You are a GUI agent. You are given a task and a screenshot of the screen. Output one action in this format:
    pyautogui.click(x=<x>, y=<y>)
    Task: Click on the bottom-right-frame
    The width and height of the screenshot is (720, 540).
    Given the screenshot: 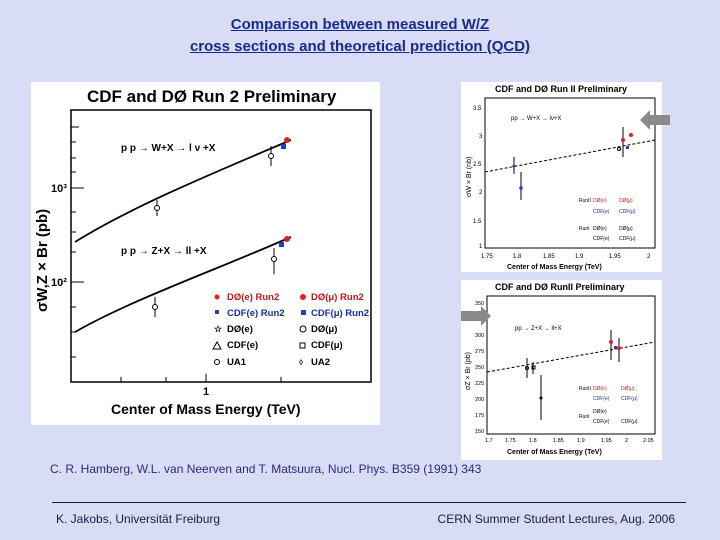 What is the action you would take?
    pyautogui.click(x=571, y=365)
    